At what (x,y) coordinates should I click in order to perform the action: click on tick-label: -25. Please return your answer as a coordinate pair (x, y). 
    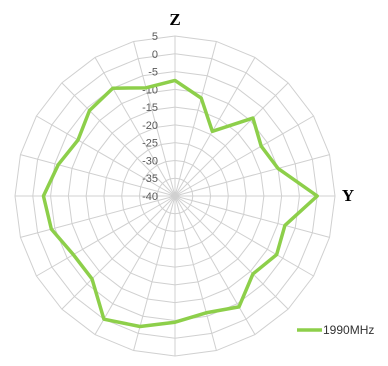
    Looking at the image, I should click on (150, 144).